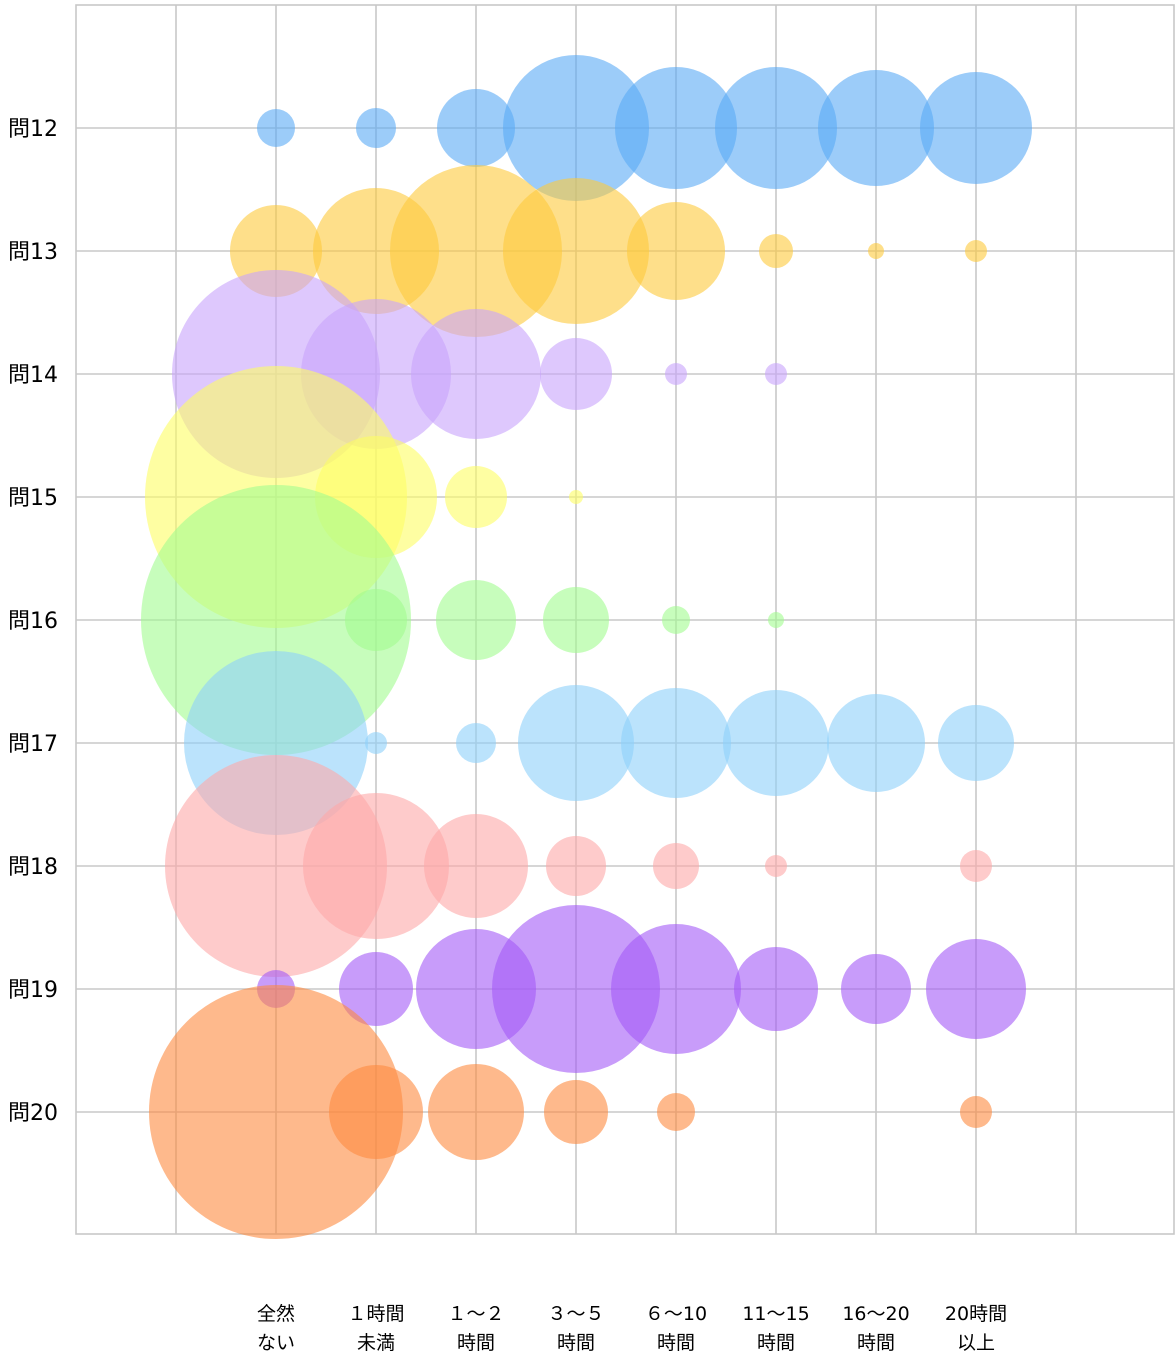 The width and height of the screenshot is (1176, 1359). Describe the element at coordinates (775, 1314) in the screenshot. I see `x-tick-label-line1: 11～15` at that location.